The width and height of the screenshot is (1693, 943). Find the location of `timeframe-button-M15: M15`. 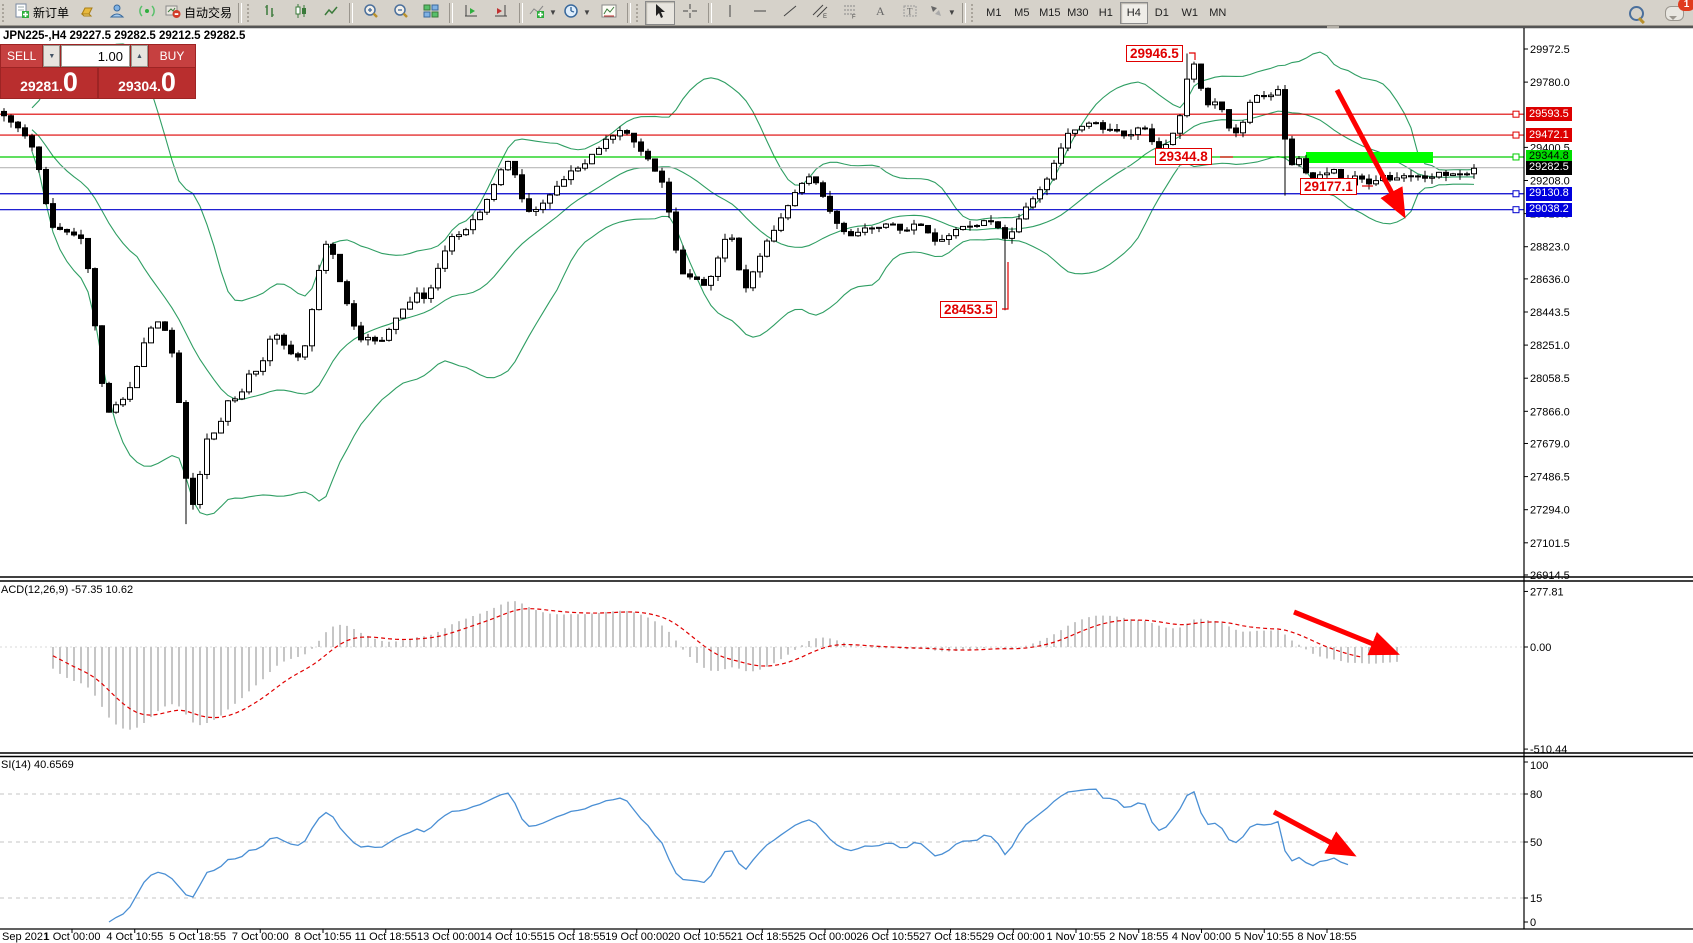

timeframe-button-M15: M15 is located at coordinates (1050, 12).